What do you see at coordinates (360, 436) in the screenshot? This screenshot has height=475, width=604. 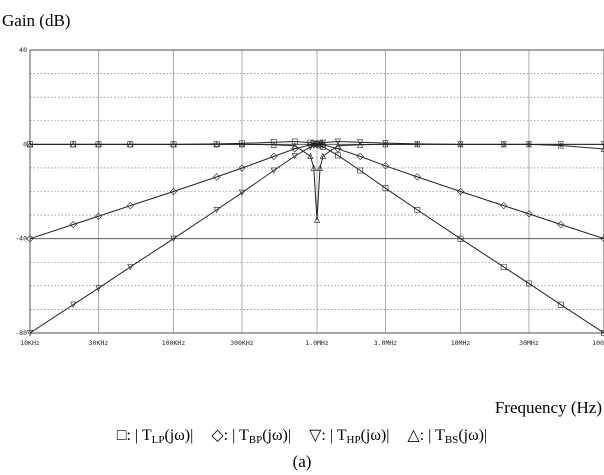 I see `legend-label: | THP(jω)|` at bounding box center [360, 436].